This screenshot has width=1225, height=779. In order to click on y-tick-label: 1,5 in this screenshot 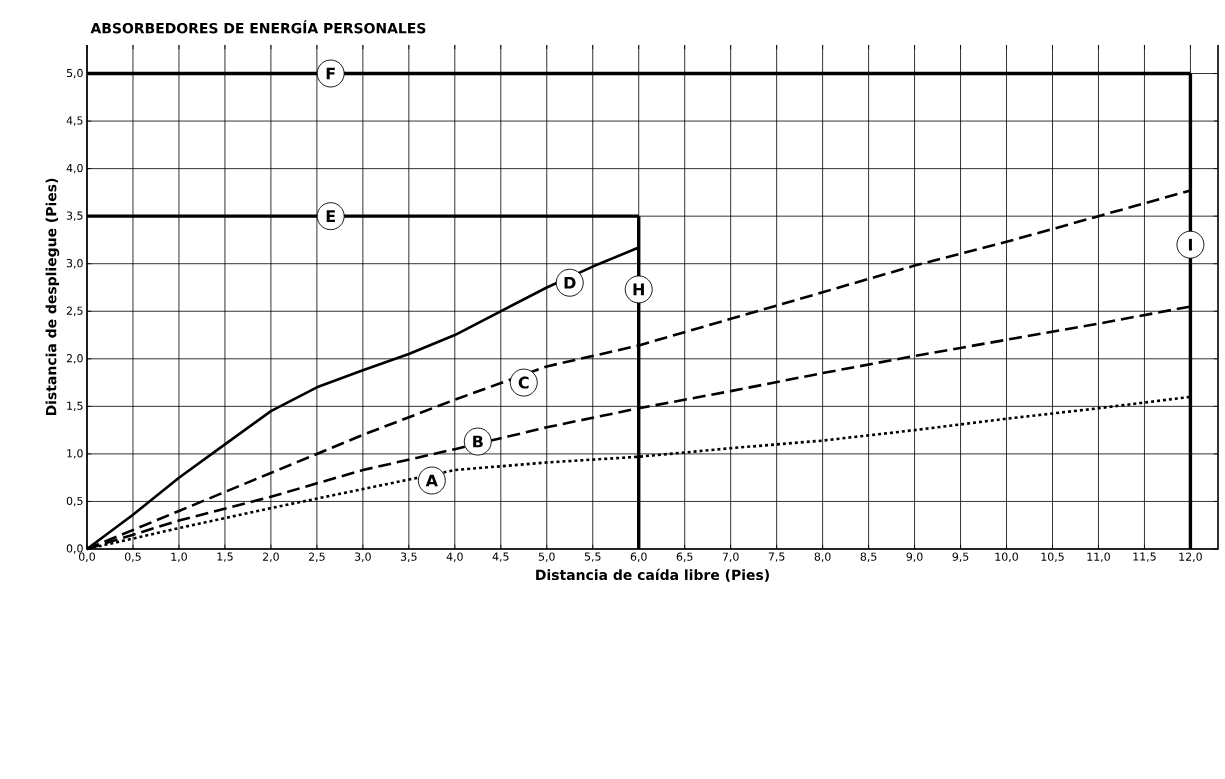, I will do `click(75, 406)`.